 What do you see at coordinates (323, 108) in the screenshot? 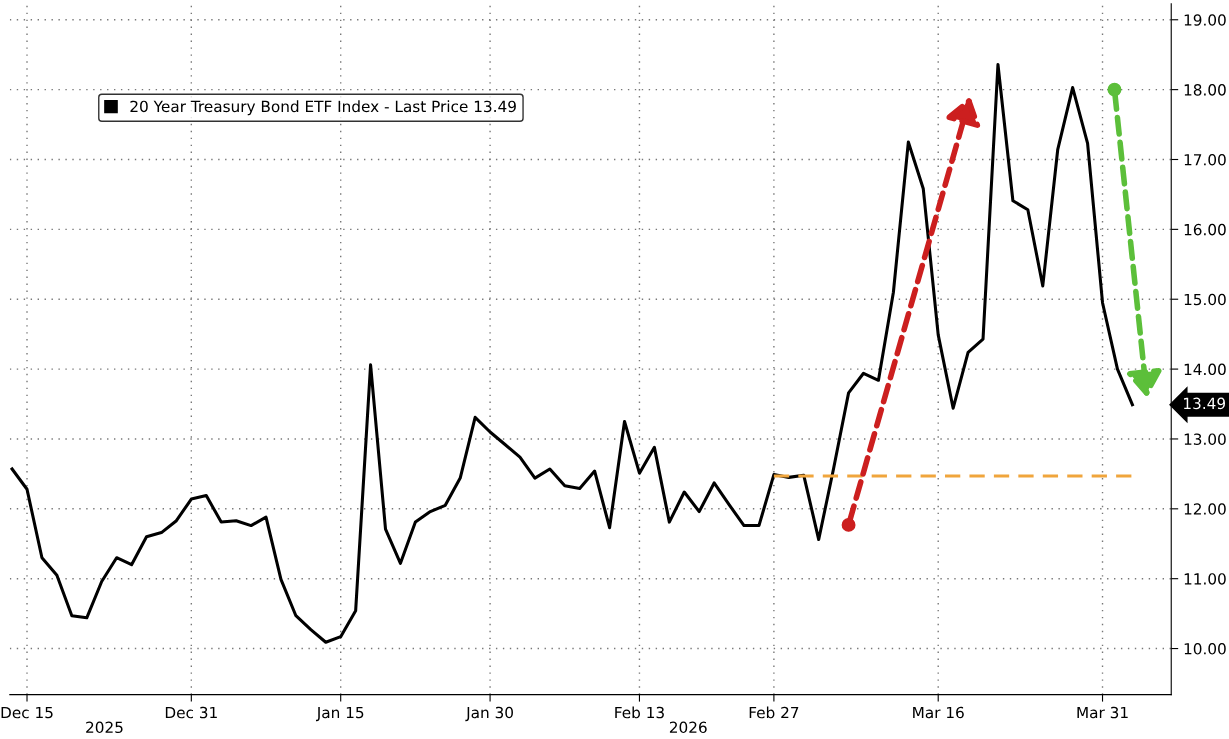
I see `legend-label: 20 Year Treasury Bond ETF Index - Last Price 13.49` at bounding box center [323, 108].